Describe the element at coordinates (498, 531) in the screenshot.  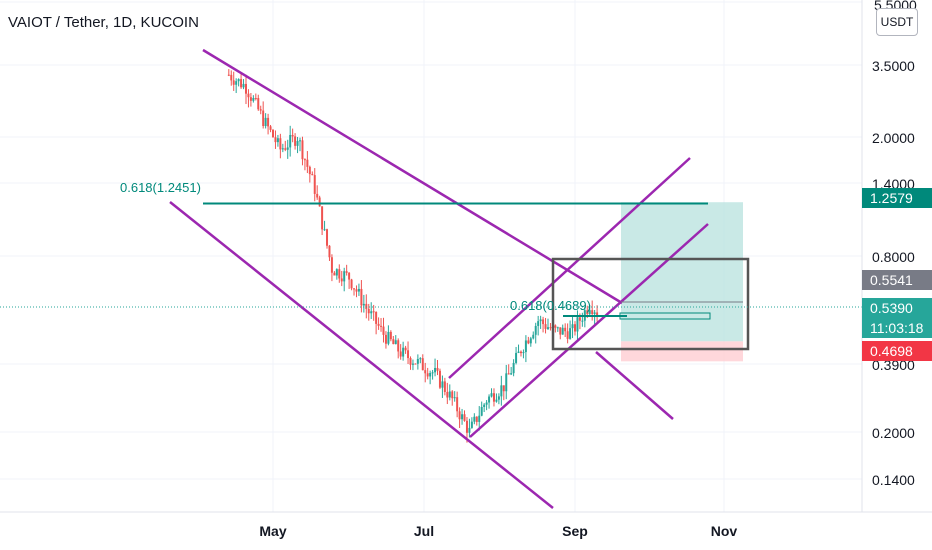
I see `time-axis: May Jul Sep Nov` at that location.